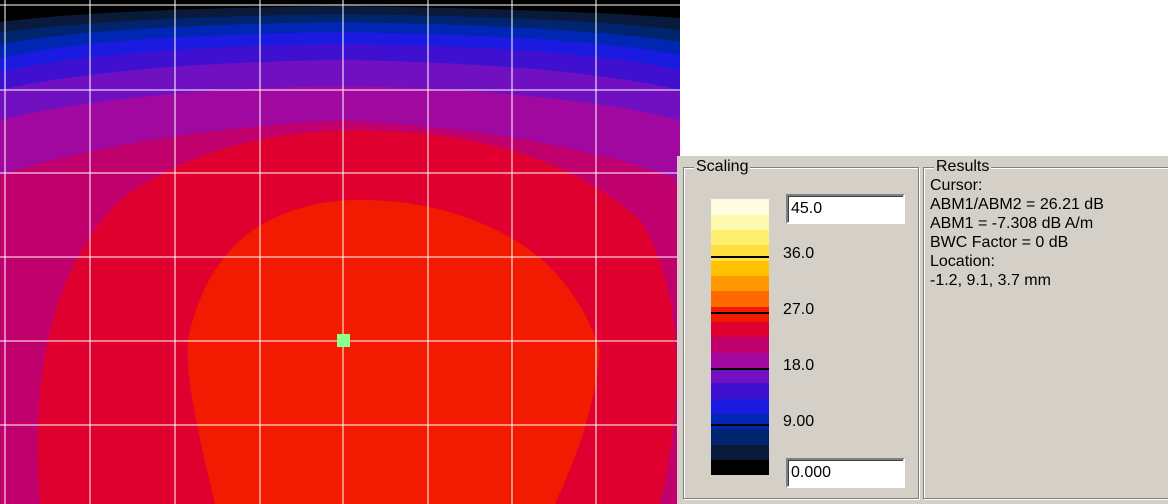  What do you see at coordinates (799, 309) in the screenshot?
I see `scale-tick-label: 27.0` at bounding box center [799, 309].